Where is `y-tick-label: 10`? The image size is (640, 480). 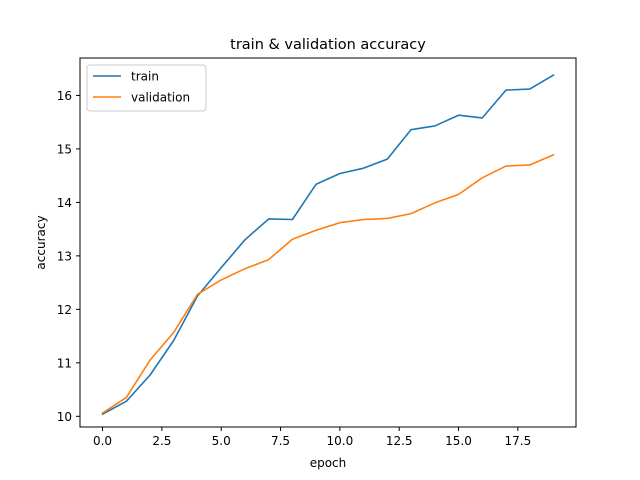 y-tick-label: 10 is located at coordinates (64, 417).